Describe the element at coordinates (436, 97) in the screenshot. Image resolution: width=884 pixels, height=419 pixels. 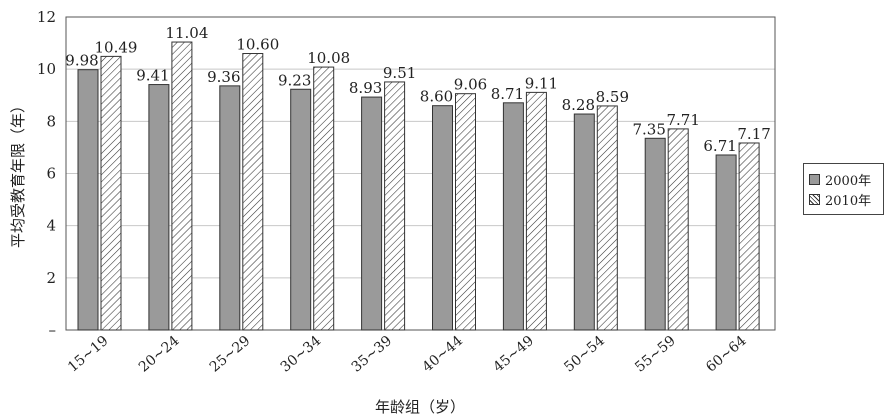
I see `data-label: 8.60` at that location.